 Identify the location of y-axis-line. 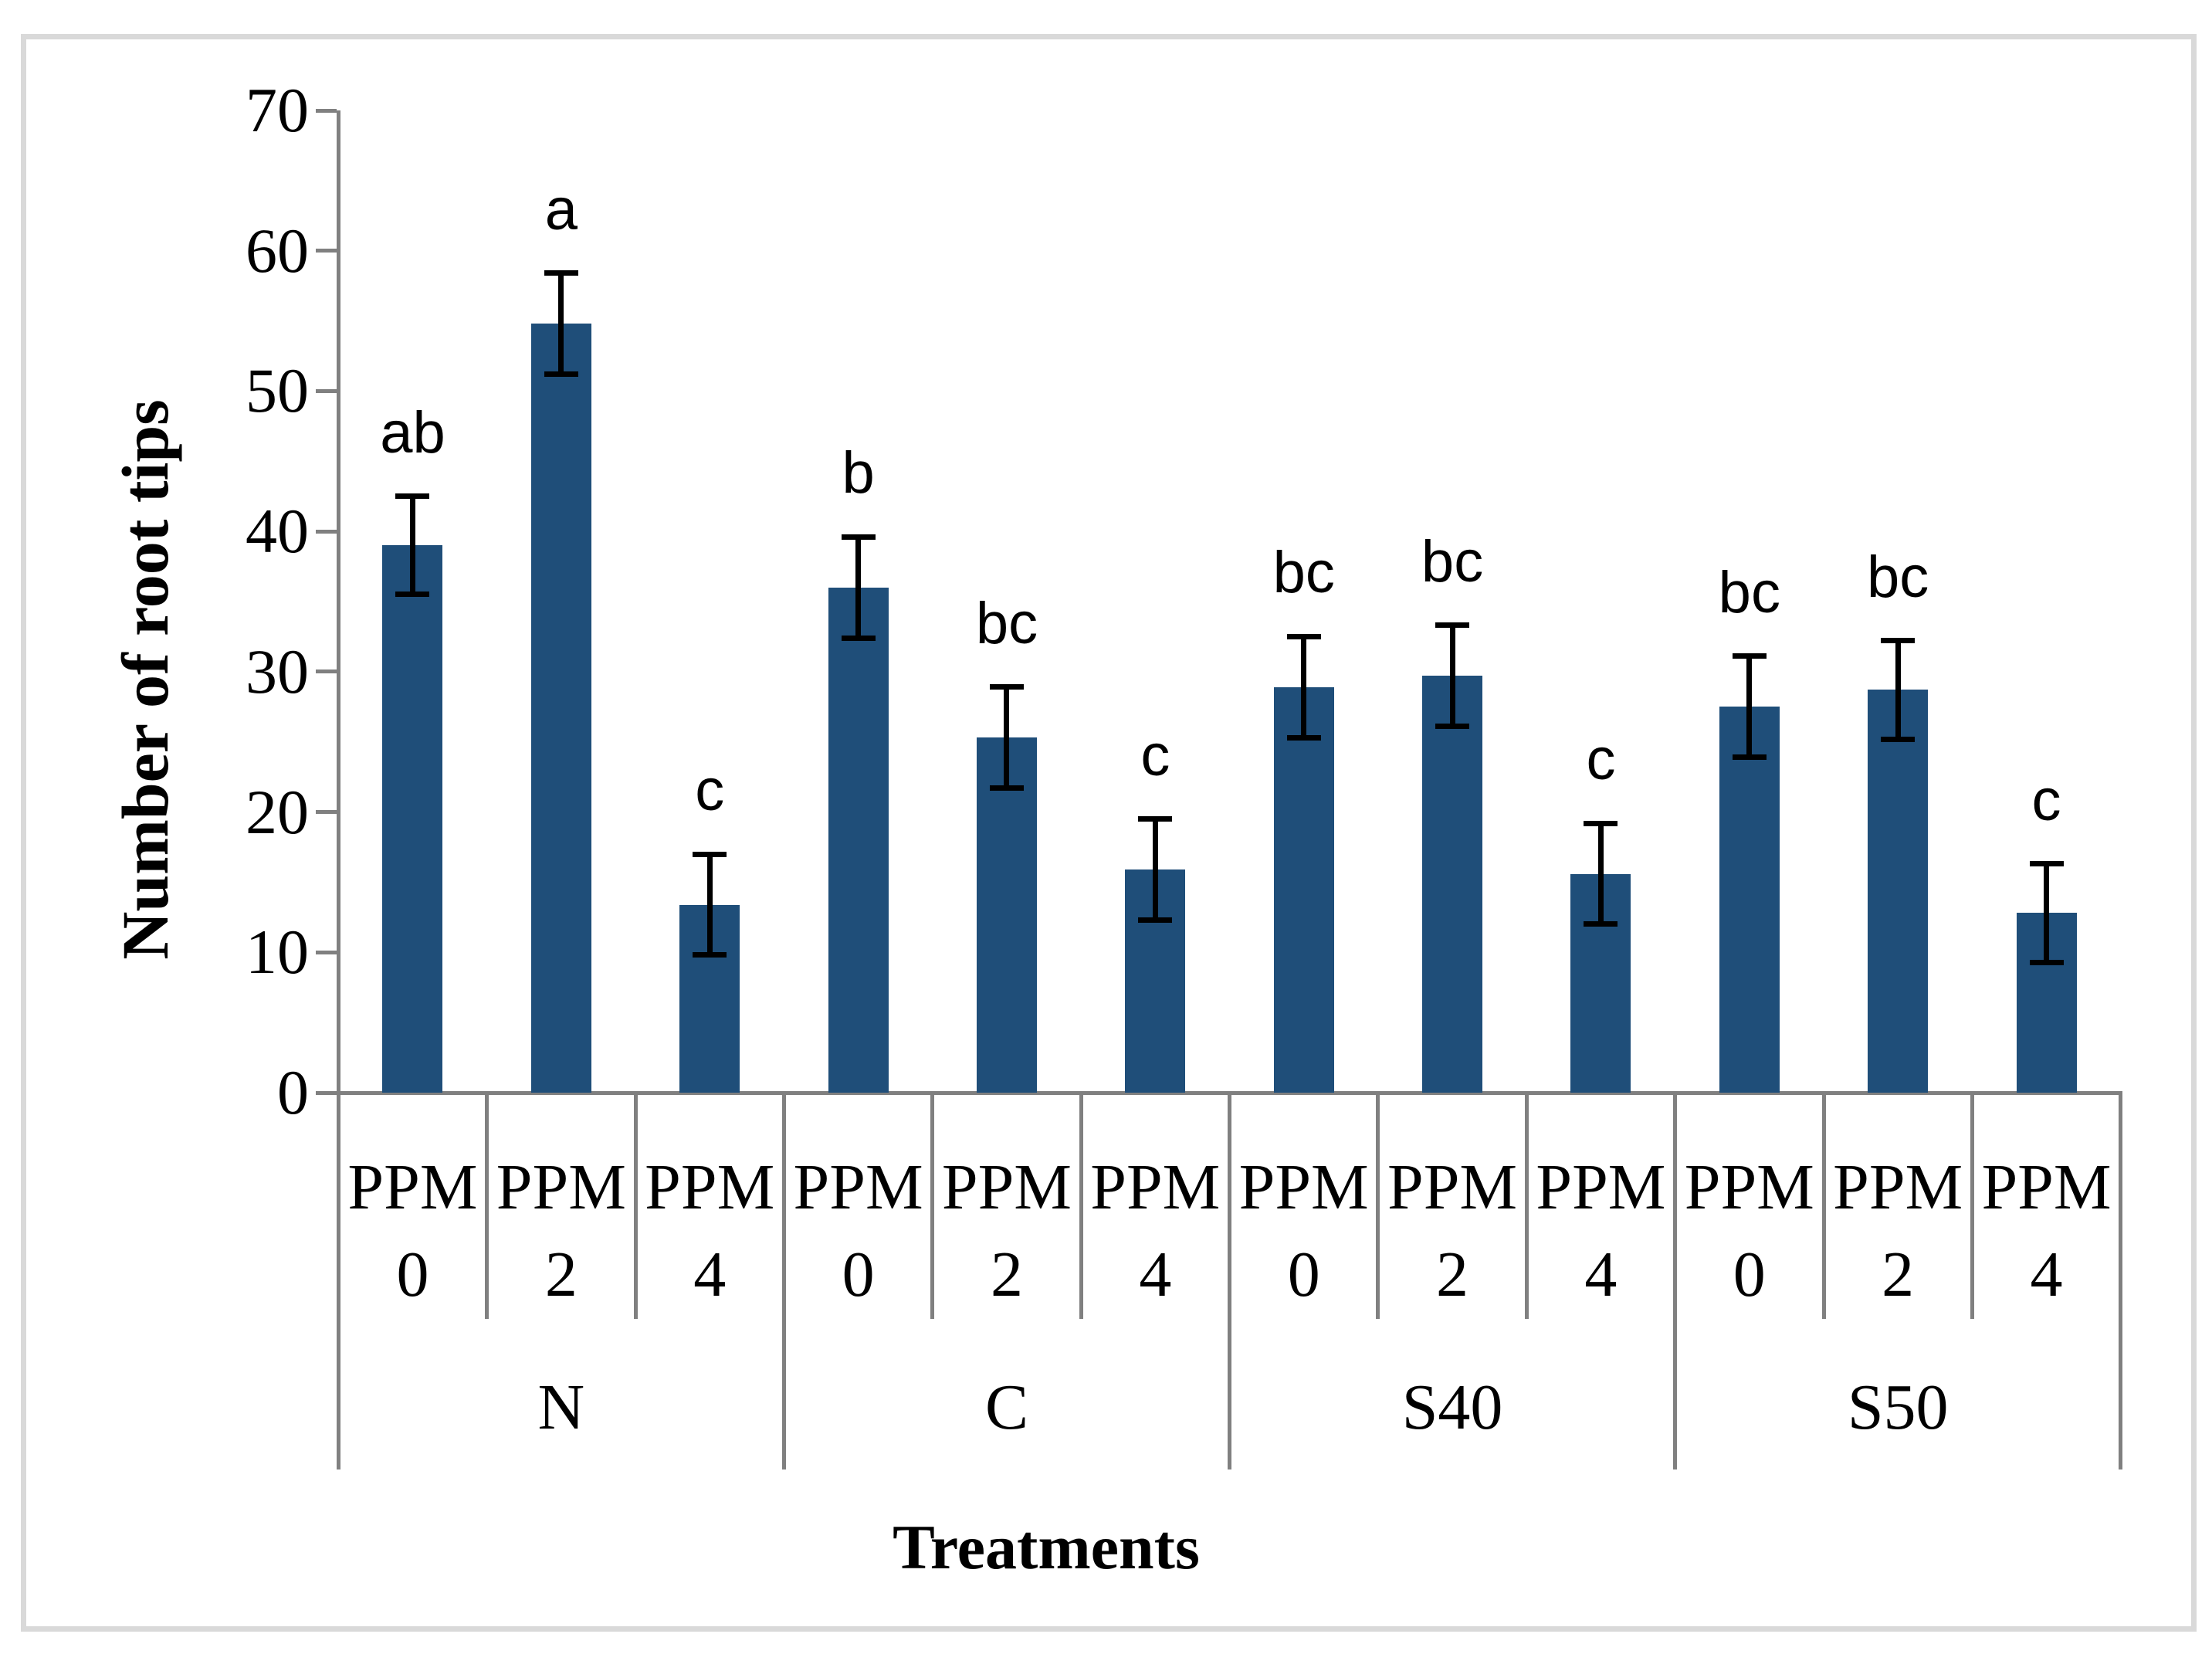
(338, 603).